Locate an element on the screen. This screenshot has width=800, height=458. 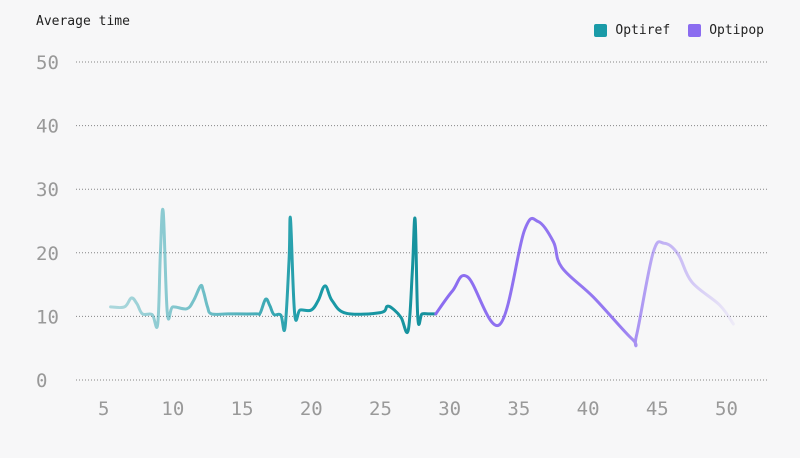
legend-label-optiref: Optiref is located at coordinates (643, 30).